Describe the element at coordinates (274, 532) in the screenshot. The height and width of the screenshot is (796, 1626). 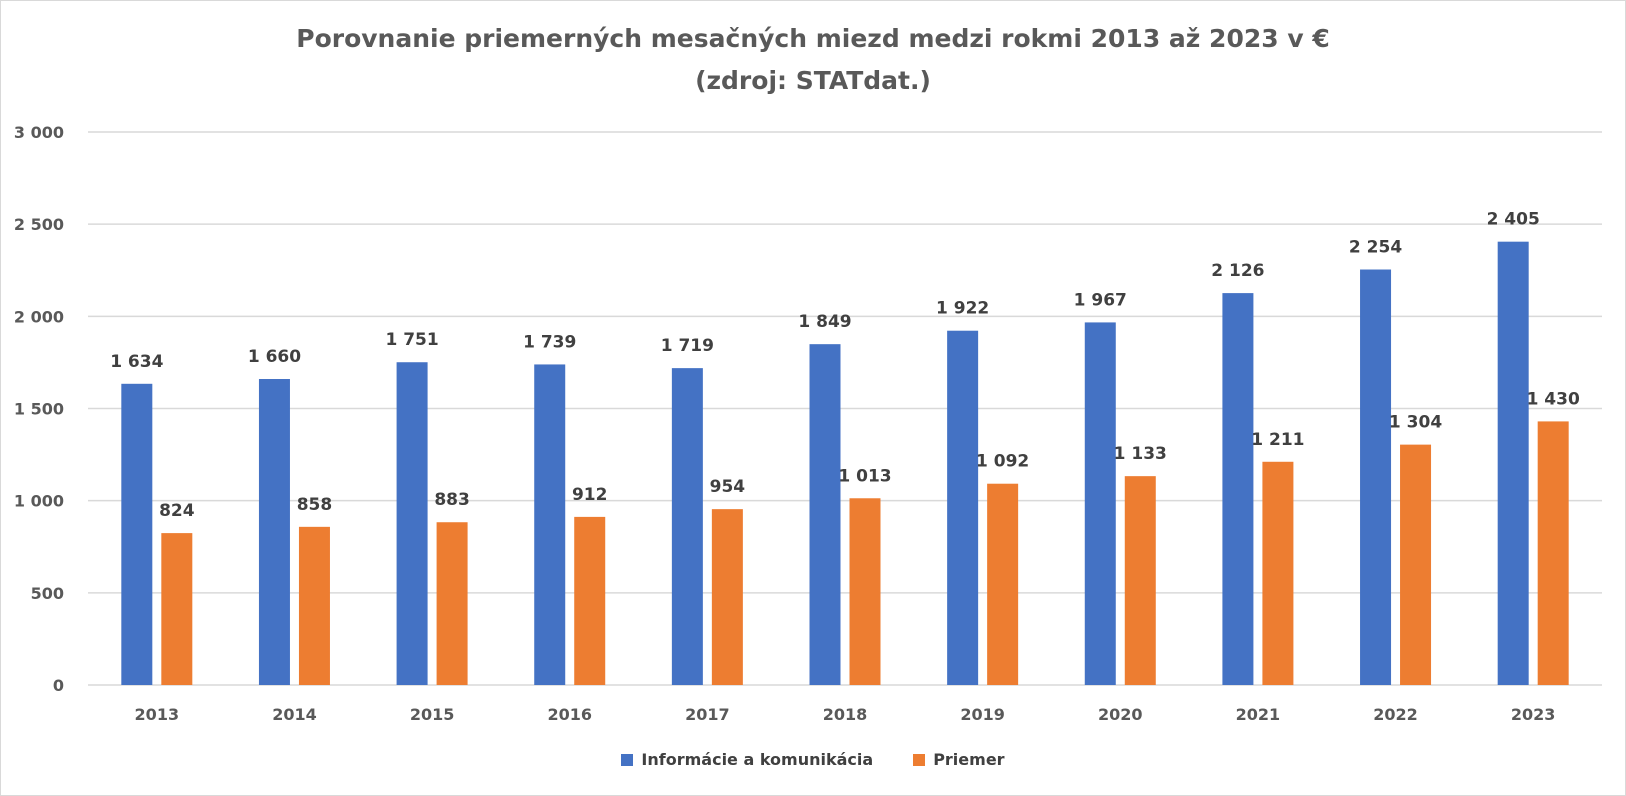
I see `bar-ict-2014` at that location.